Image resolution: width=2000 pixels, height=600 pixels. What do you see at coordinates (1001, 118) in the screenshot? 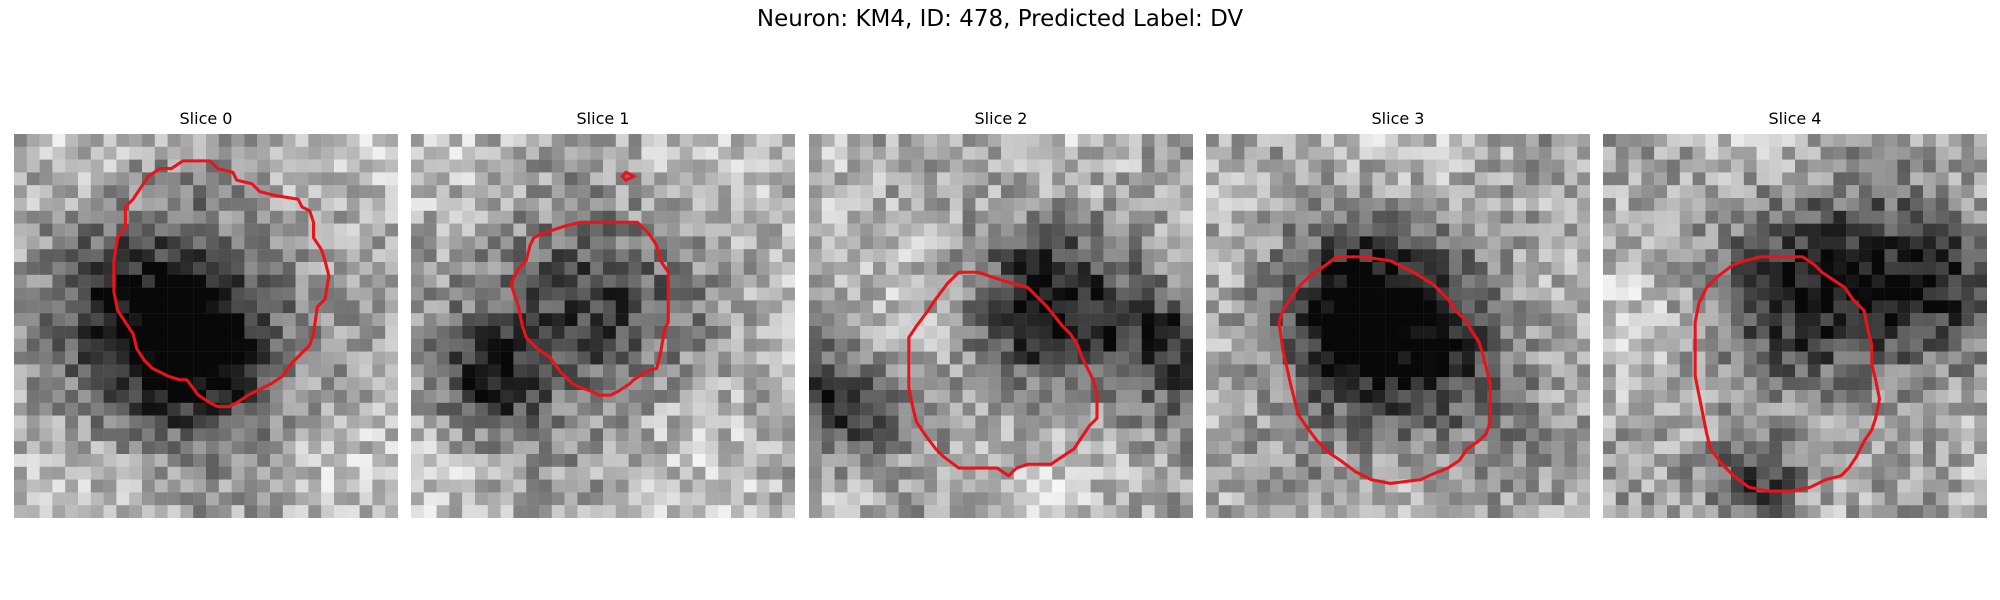
I see `slice-title-2: Slice 2` at bounding box center [1001, 118].